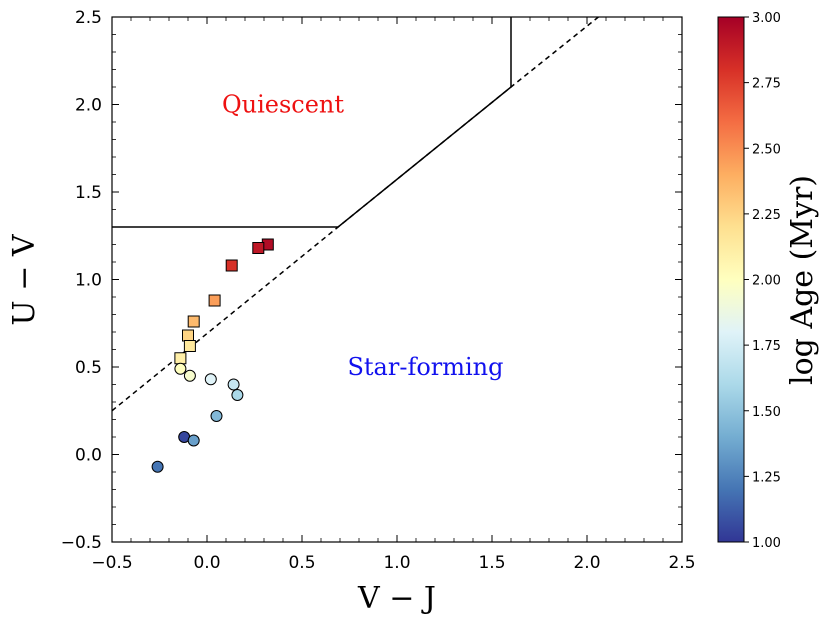 Image resolution: width=830 pixels, height=622 pixels. Describe the element at coordinates (766, 543) in the screenshot. I see `colorbar-tick-label: 1.00` at that location.